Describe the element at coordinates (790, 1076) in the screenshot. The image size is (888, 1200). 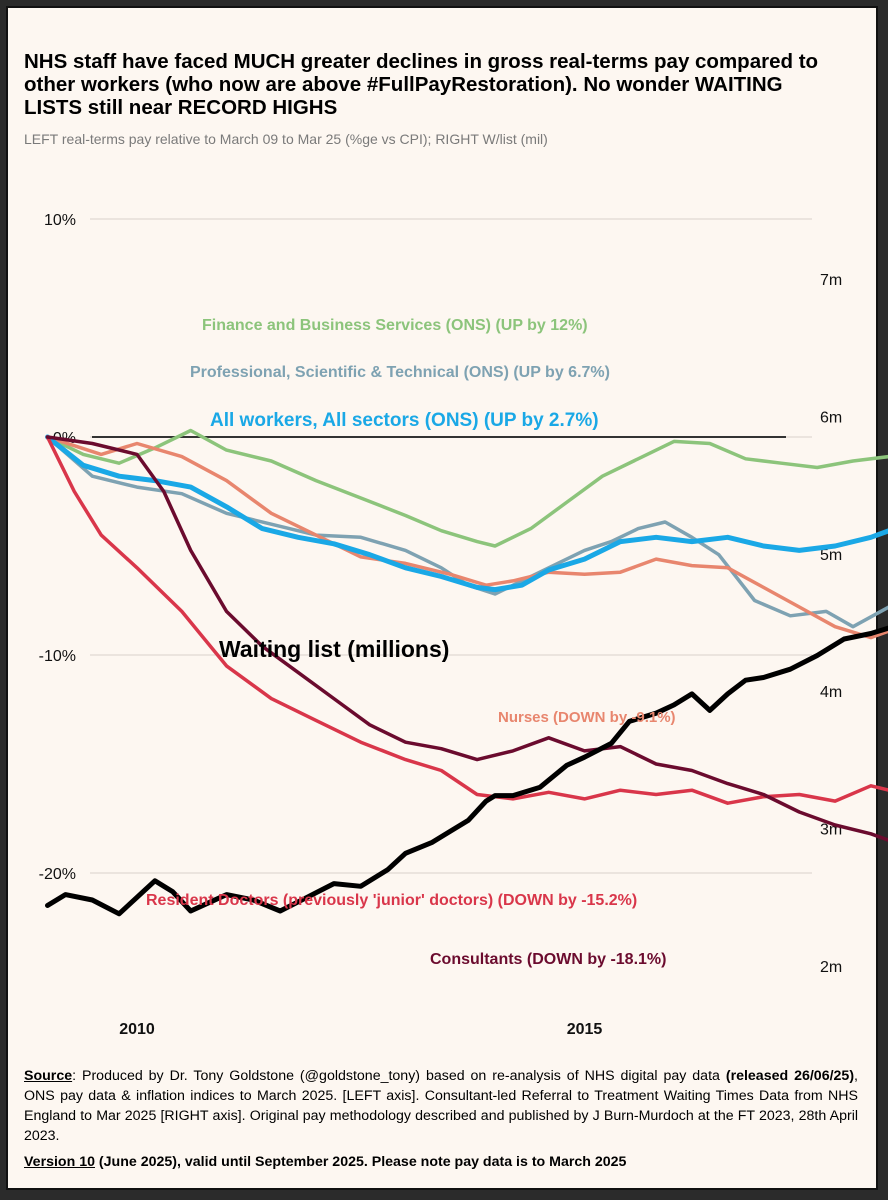
I see `source-released: (released 26/06/25)` at that location.